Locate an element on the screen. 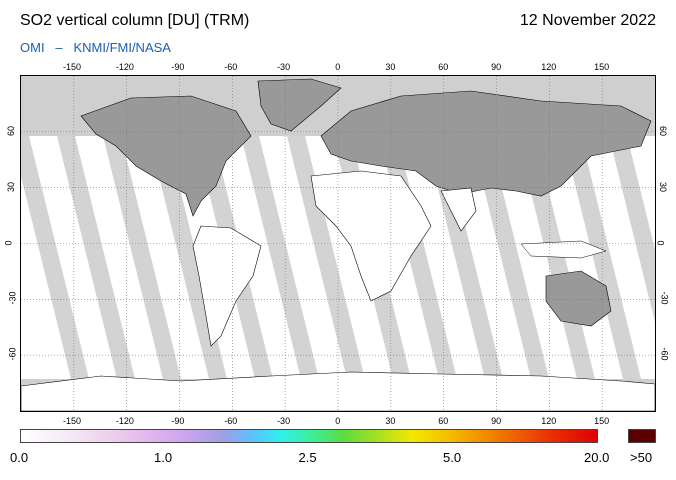  colorbar-tick-label: 1.0 is located at coordinates (163, 457).